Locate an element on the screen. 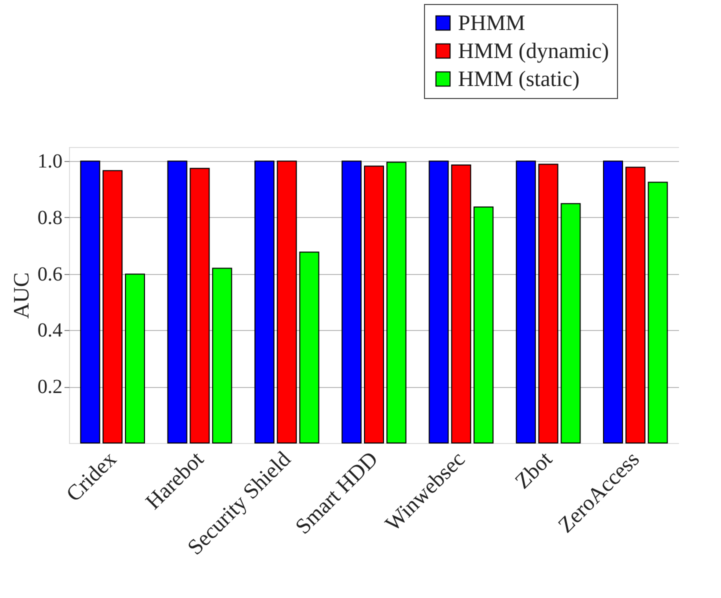 The height and width of the screenshot is (598, 721). legend-label: HMM (dynamic) is located at coordinates (533, 50).